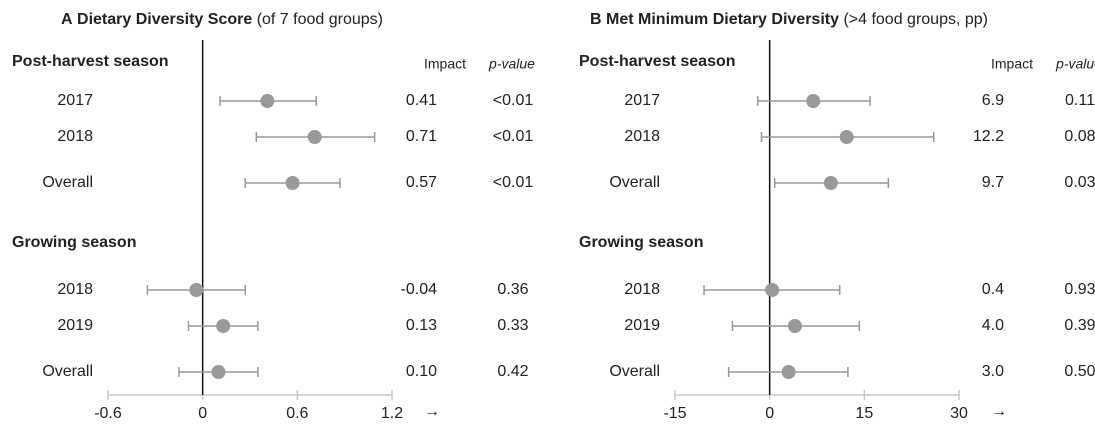 The image size is (1095, 428). Describe the element at coordinates (67, 19) in the screenshot. I see `panel-letter: A` at that location.